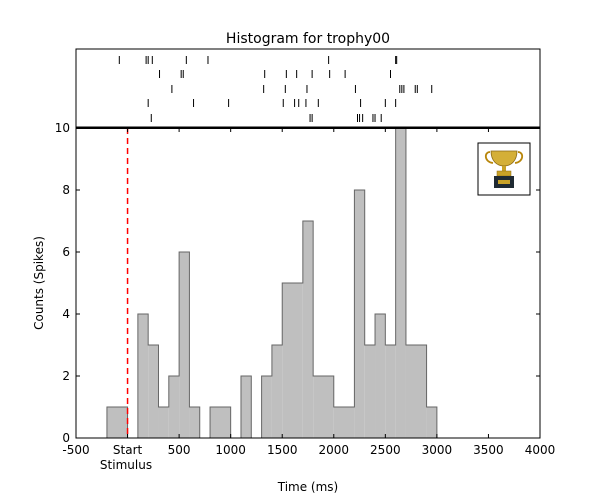  Describe the element at coordinates (385, 450) in the screenshot. I see `x-tick-label-6: 2500` at that location.